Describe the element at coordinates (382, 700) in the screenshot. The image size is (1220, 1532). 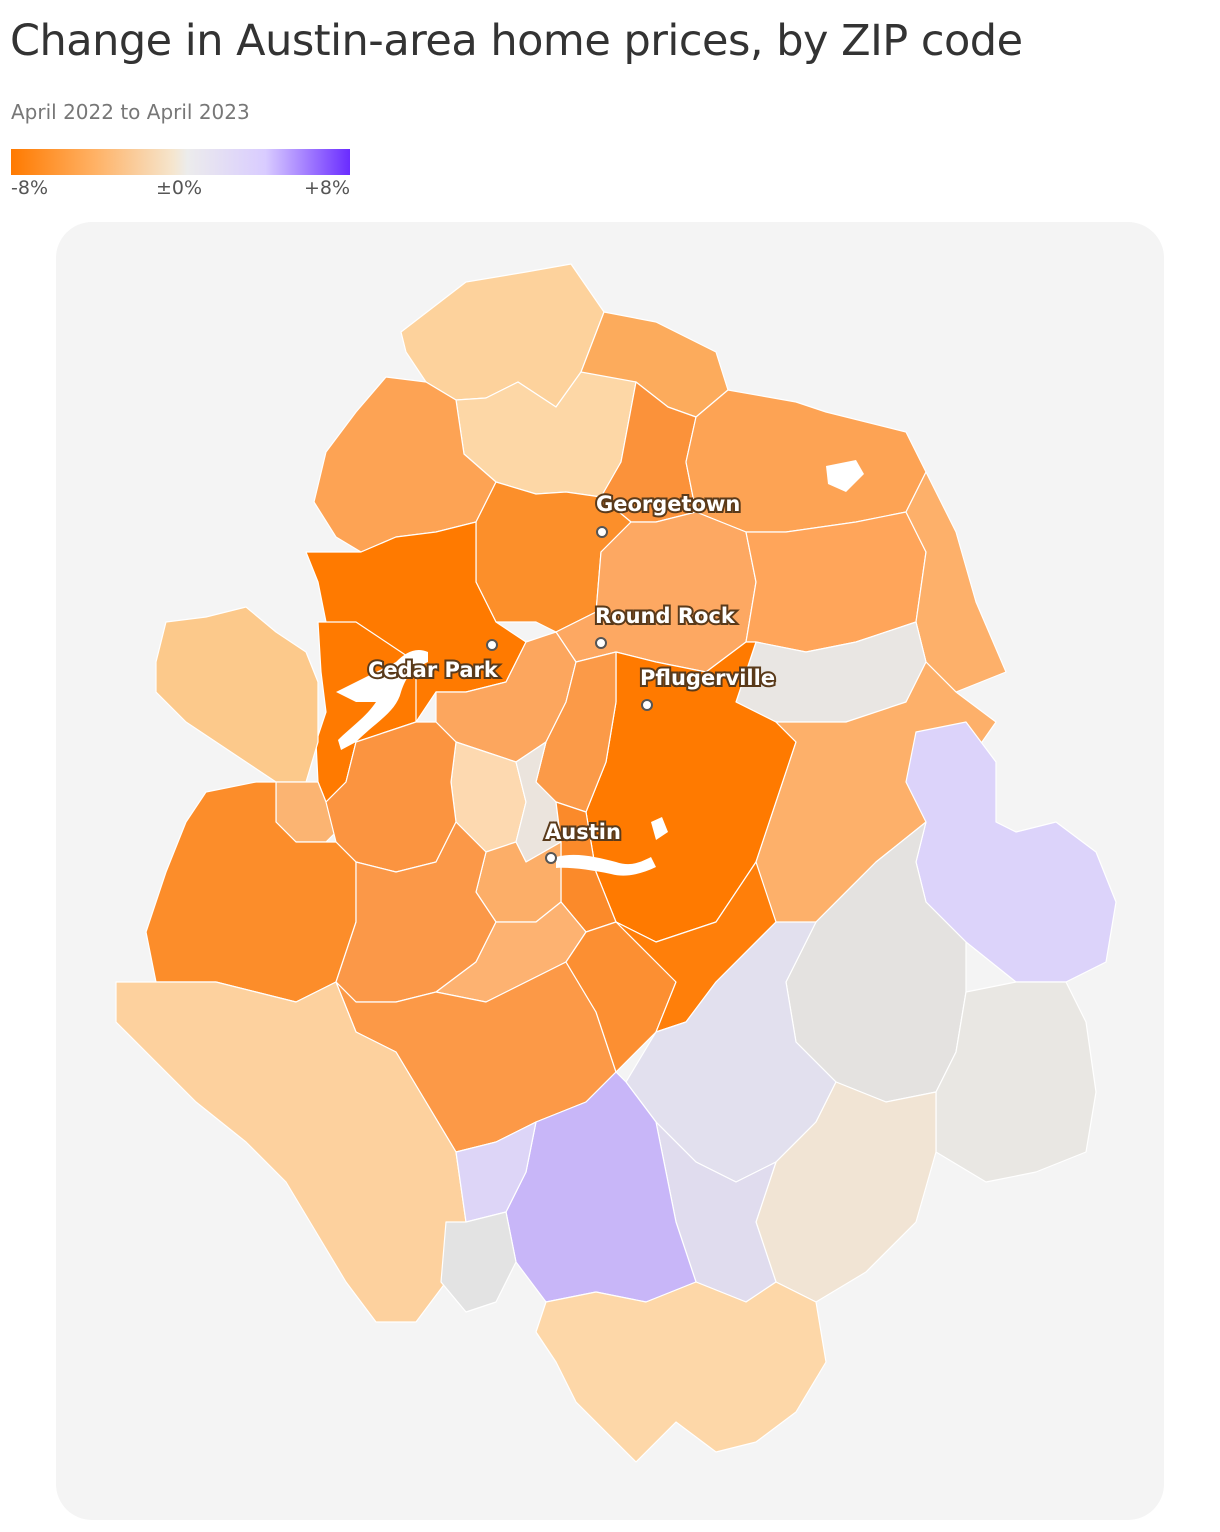
I see `lake-travis` at that location.